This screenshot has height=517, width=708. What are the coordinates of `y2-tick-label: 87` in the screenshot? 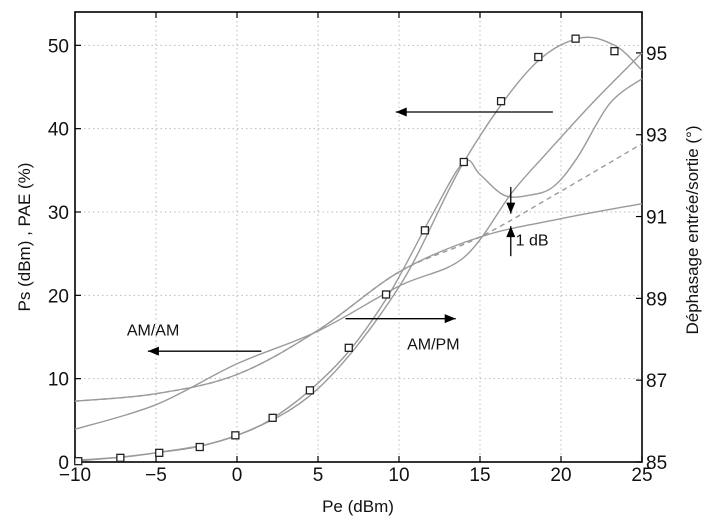 It's located at (656, 381).